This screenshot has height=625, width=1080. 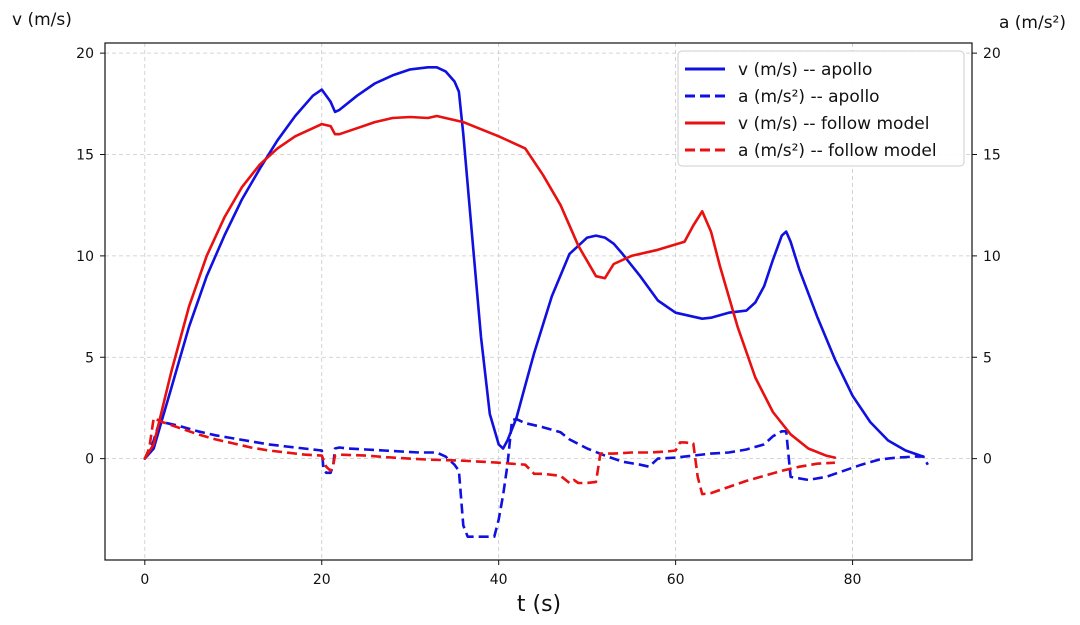 What do you see at coordinates (676, 580) in the screenshot?
I see `x-tick-label: 60` at bounding box center [676, 580].